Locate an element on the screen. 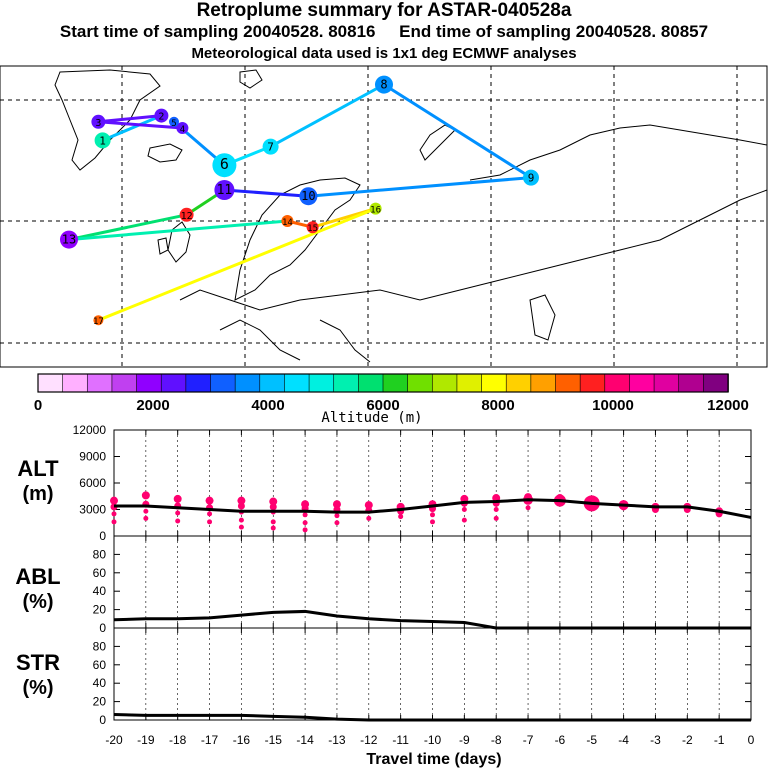 Image resolution: width=768 pixels, height=768 pixels. abl-title: ABL is located at coordinates (37, 576).